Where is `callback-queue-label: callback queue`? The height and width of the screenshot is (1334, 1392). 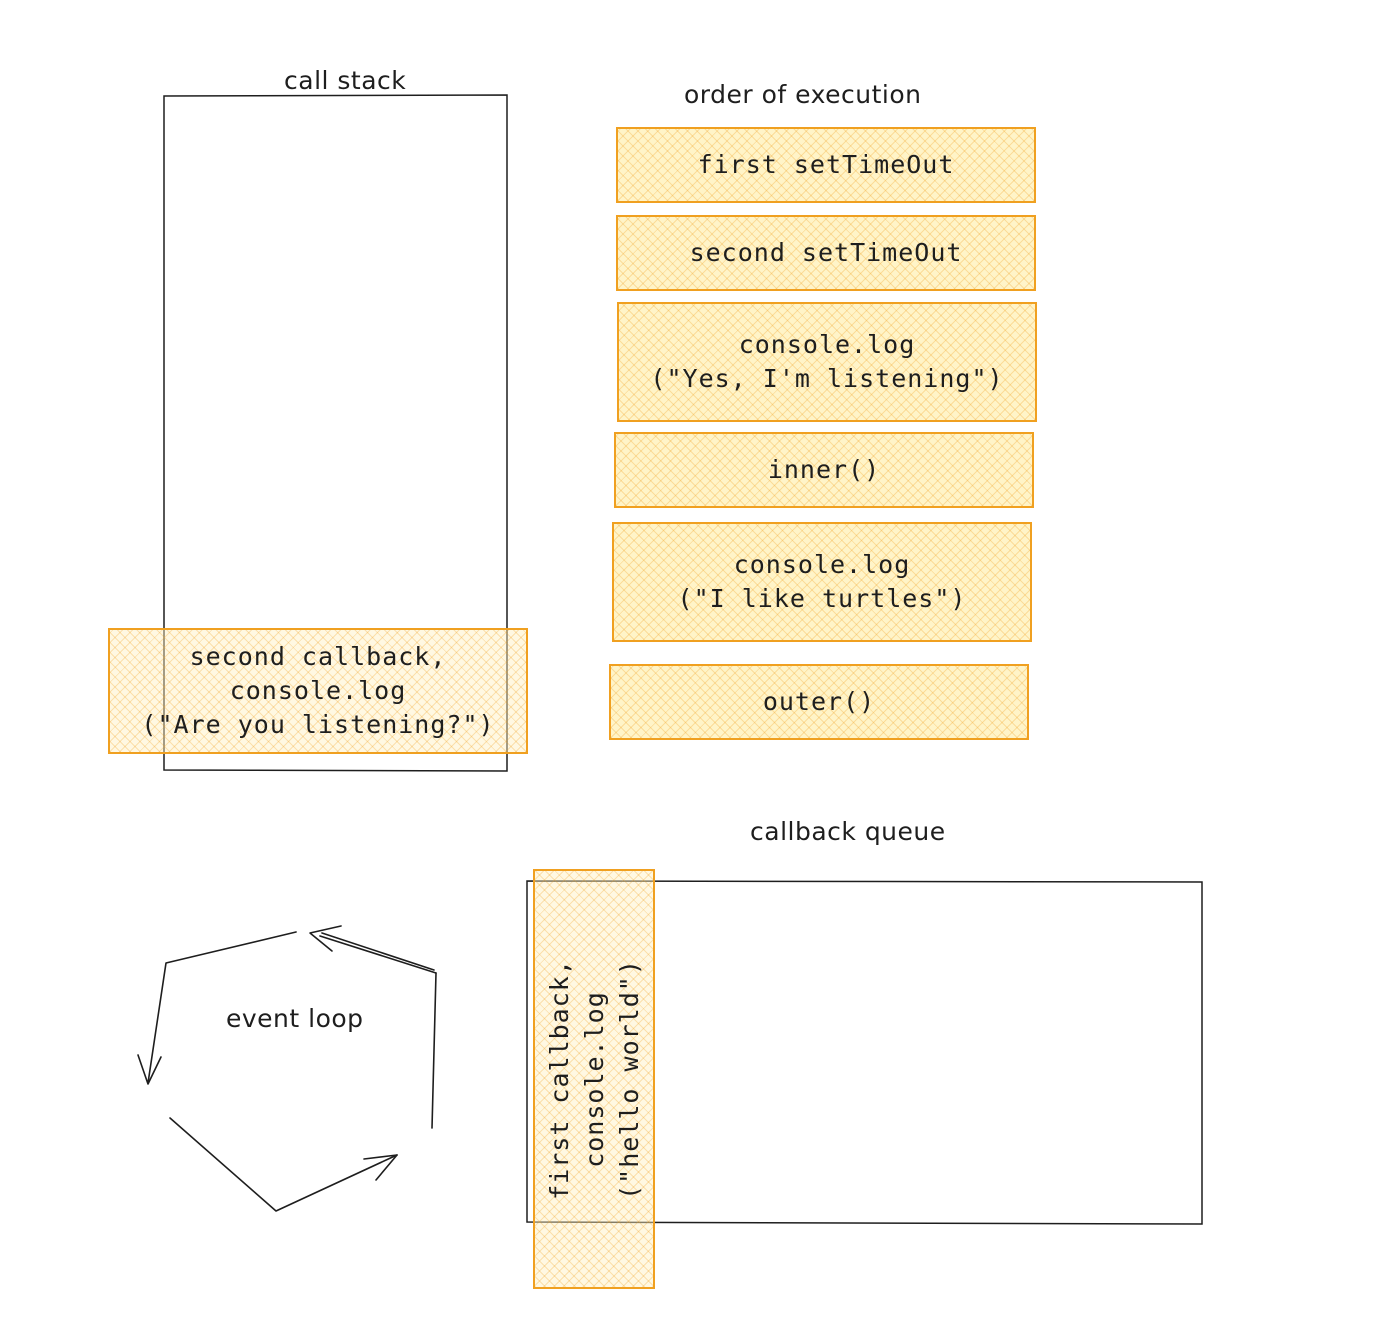 callback-queue-label: callback queue is located at coordinates (848, 831).